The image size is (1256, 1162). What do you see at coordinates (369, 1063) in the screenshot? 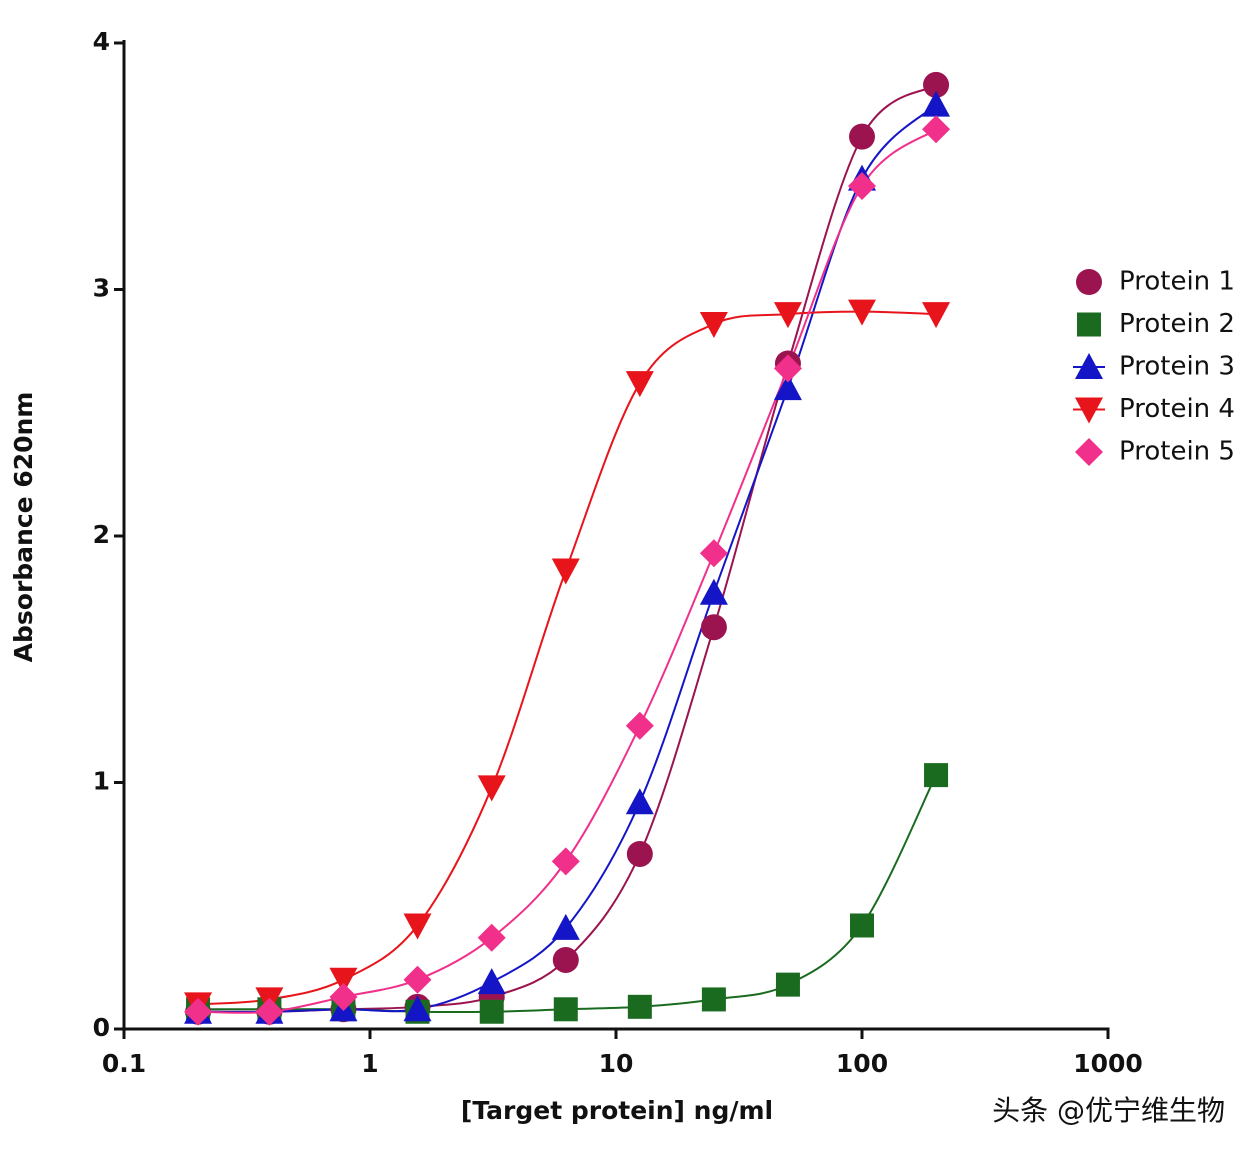
I see `x-tick-label: 1` at bounding box center [369, 1063].